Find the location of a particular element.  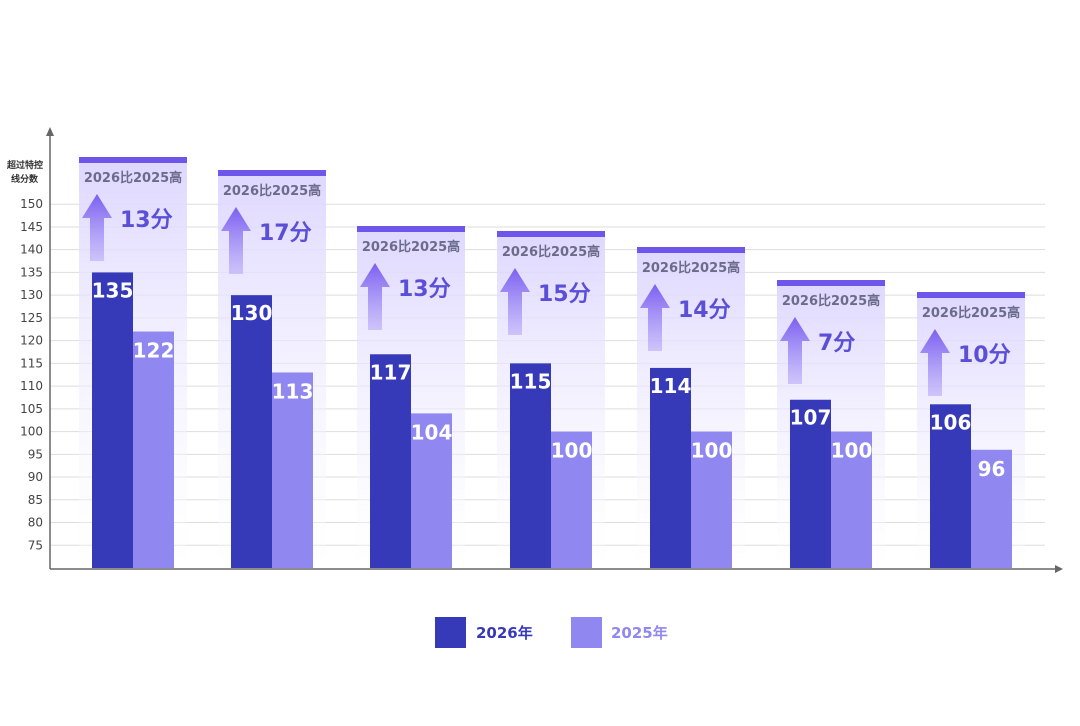

y-axis-arrow-icon is located at coordinates (50, 131).